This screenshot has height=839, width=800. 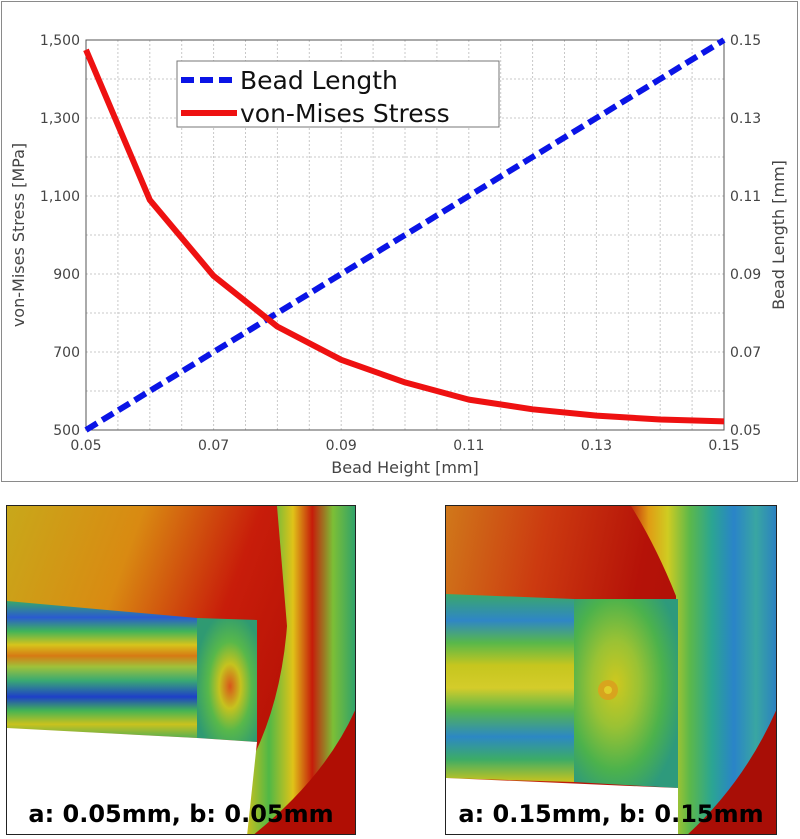 What do you see at coordinates (66, 353) in the screenshot?
I see `y-left-tick-label: 700` at bounding box center [66, 353].